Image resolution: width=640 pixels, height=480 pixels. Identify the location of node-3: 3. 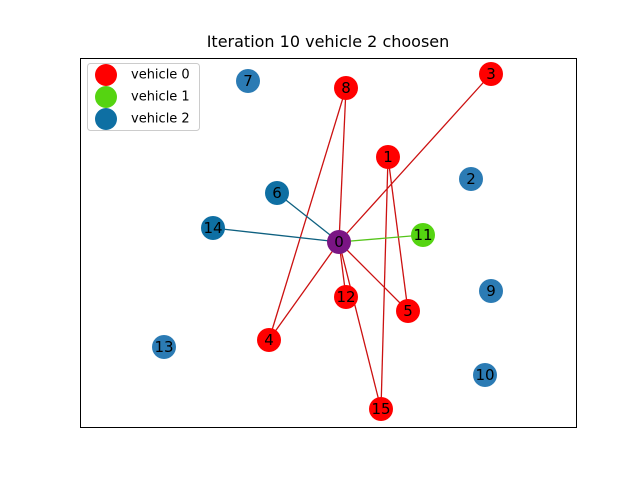
(491, 74).